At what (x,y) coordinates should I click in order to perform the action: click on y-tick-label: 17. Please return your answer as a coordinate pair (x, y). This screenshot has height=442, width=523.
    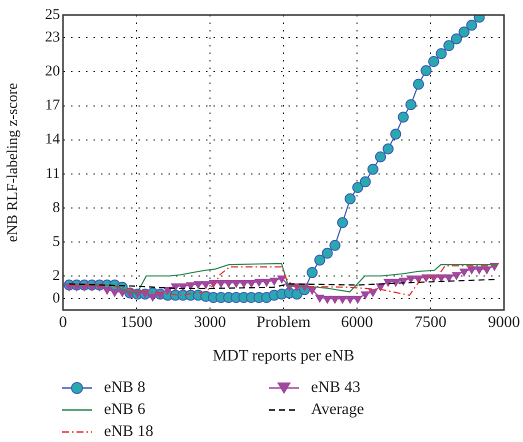
    Looking at the image, I should click on (52, 106).